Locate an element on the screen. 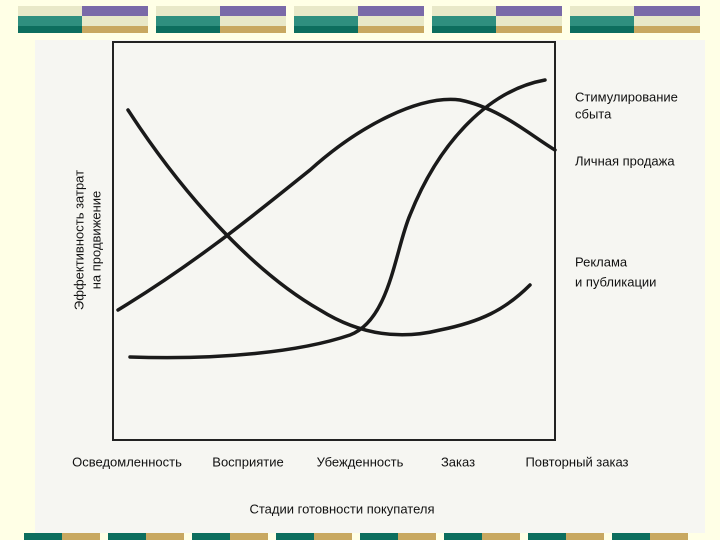 The height and width of the screenshot is (540, 720). curve-label: сбыта is located at coordinates (593, 113).